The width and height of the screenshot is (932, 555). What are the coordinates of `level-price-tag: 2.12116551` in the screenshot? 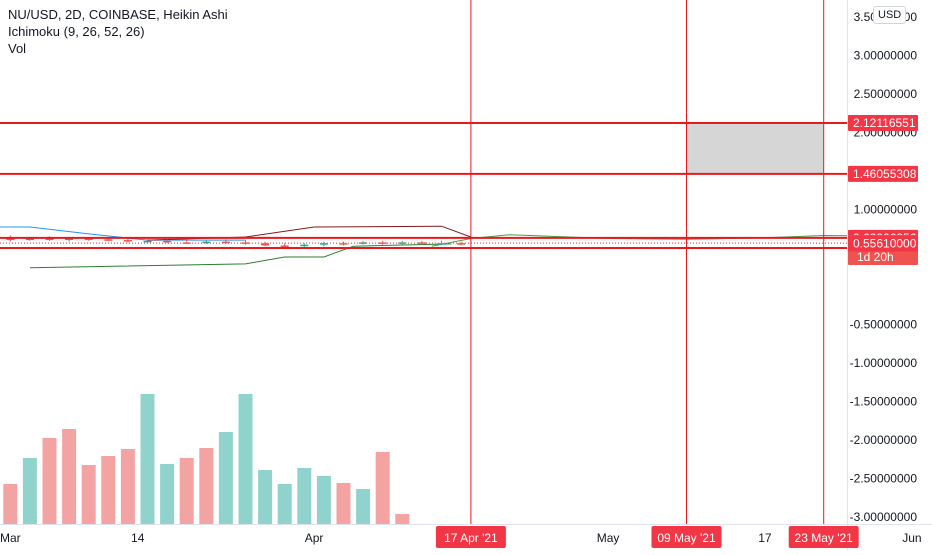 It's located at (884, 123).